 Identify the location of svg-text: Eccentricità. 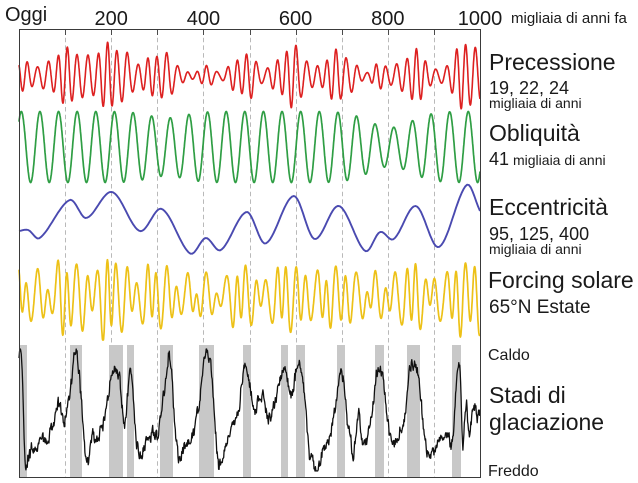
(548, 207).